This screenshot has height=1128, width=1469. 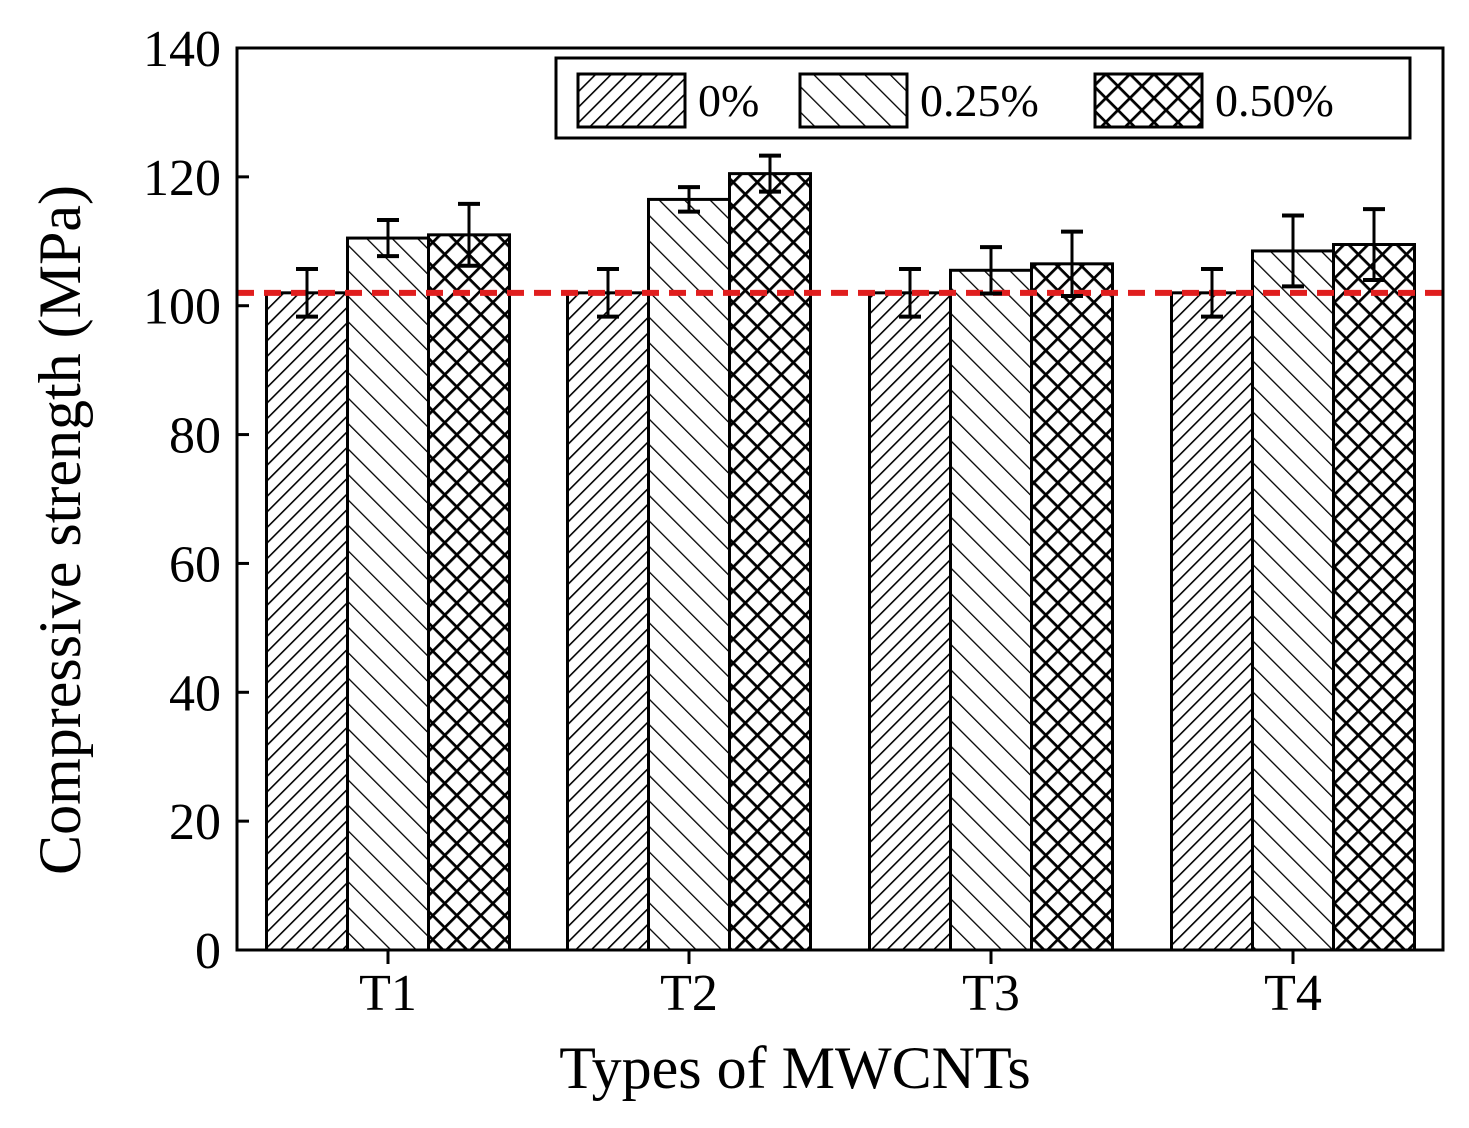 I want to click on x-tick-label-t3: T3, so click(x=991, y=993).